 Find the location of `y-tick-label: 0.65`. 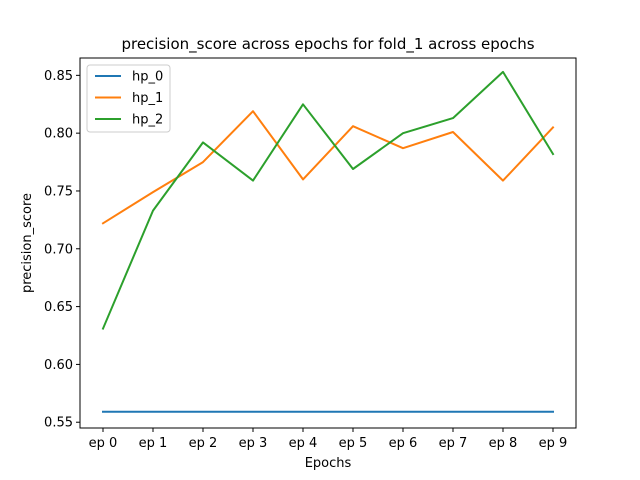

y-tick-label: 0.65 is located at coordinates (58, 307).